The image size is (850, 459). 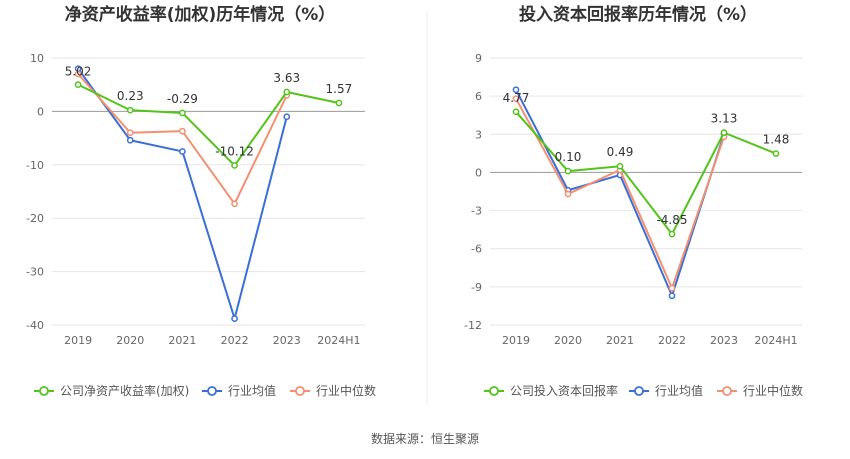 What do you see at coordinates (200, 14) in the screenshot?
I see `chart-title: 净资产收益率(加权)历年情况（%）` at bounding box center [200, 14].